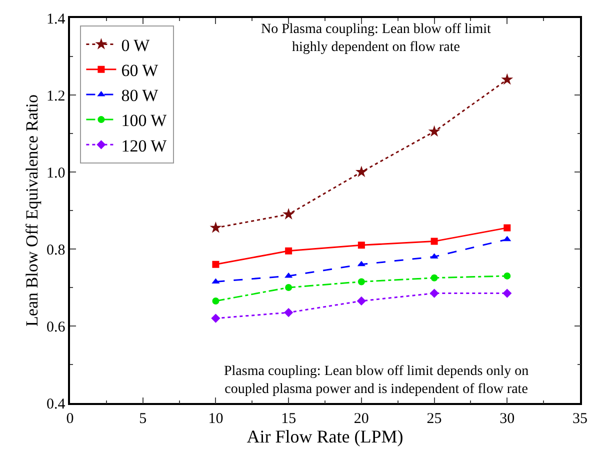 This screenshot has height=455, width=592. Describe the element at coordinates (70, 418) in the screenshot. I see `x-tick-label: 0` at that location.